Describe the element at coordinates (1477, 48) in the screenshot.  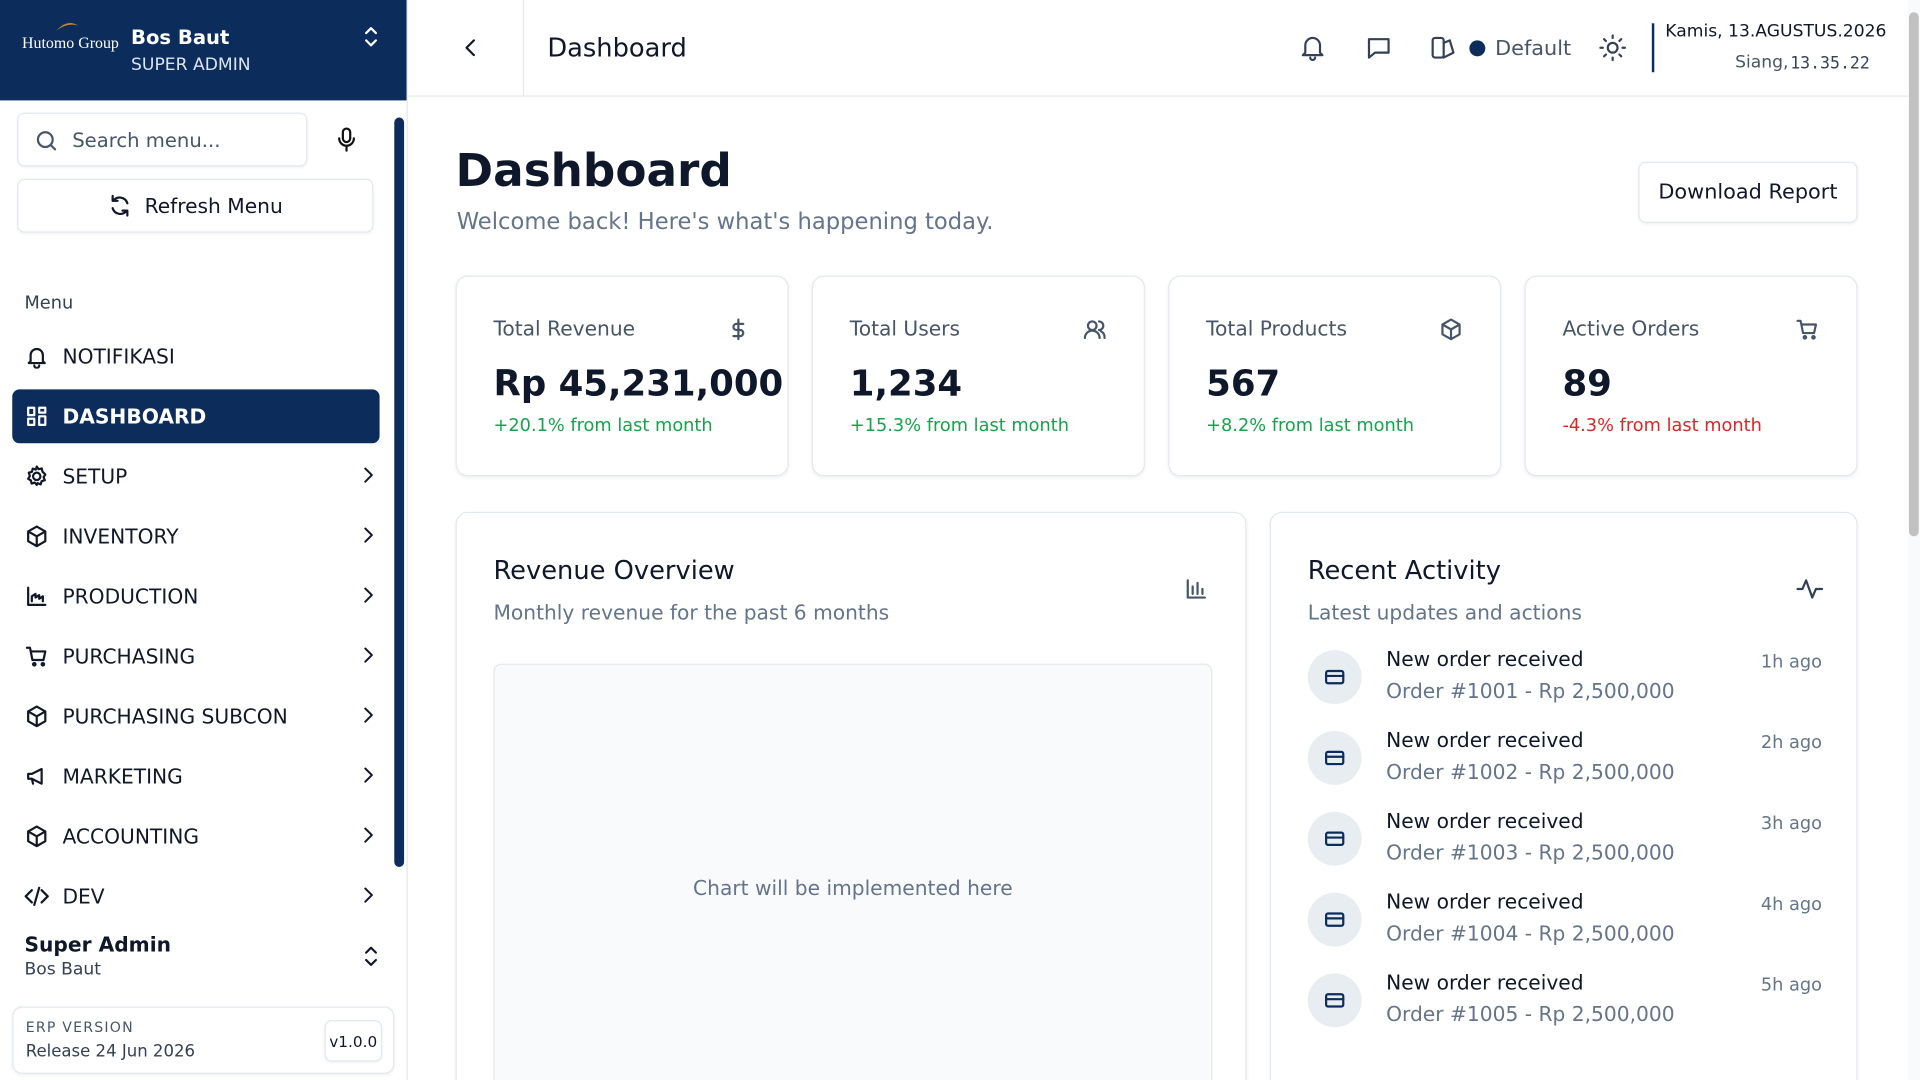
I see `theme-dot` at that location.